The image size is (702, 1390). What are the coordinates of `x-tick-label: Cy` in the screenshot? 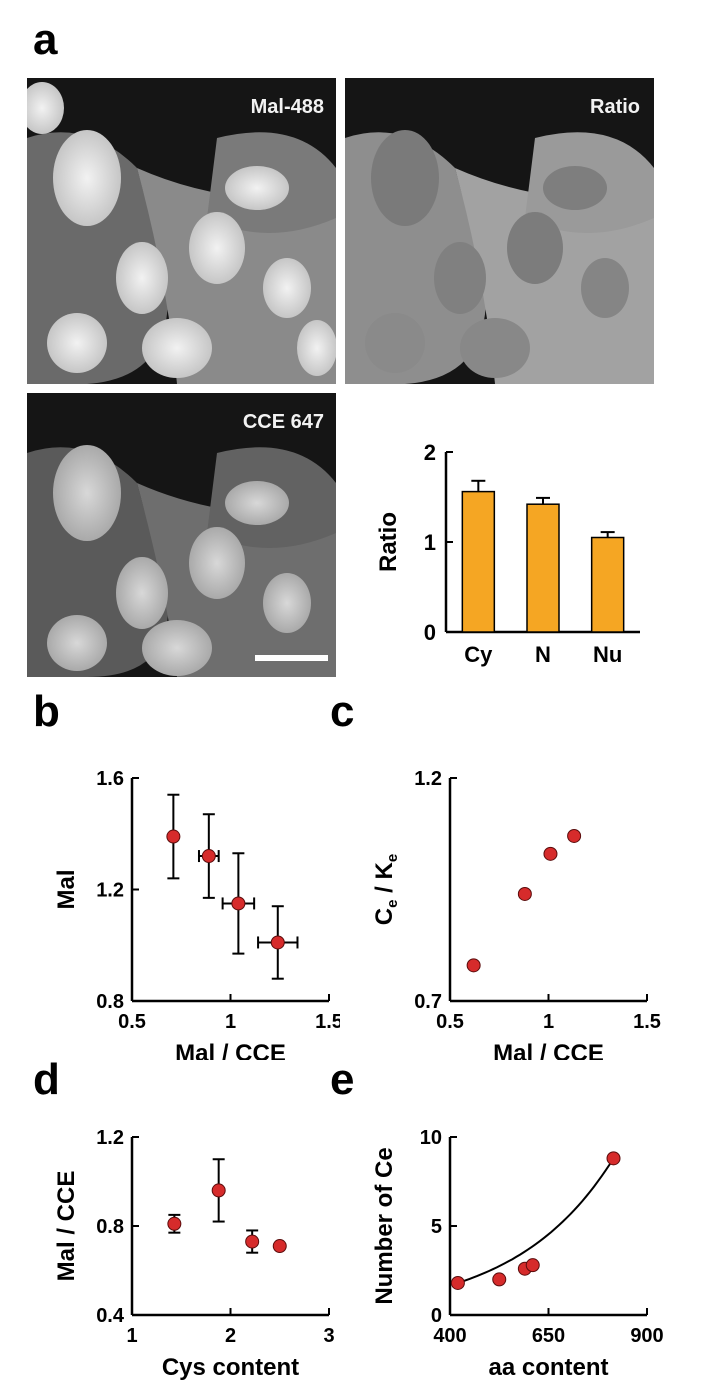 It's located at (478, 654).